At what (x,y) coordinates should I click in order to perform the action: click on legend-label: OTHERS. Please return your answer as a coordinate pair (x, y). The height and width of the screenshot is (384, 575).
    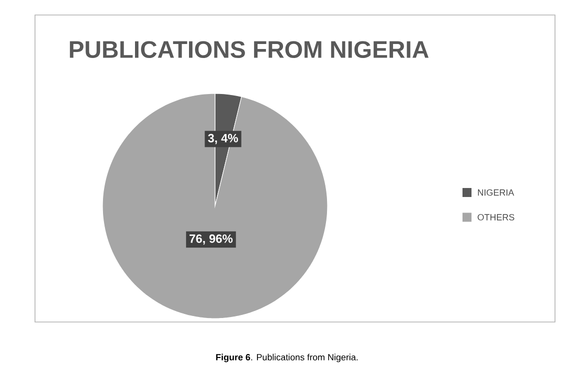
    Looking at the image, I should click on (496, 217).